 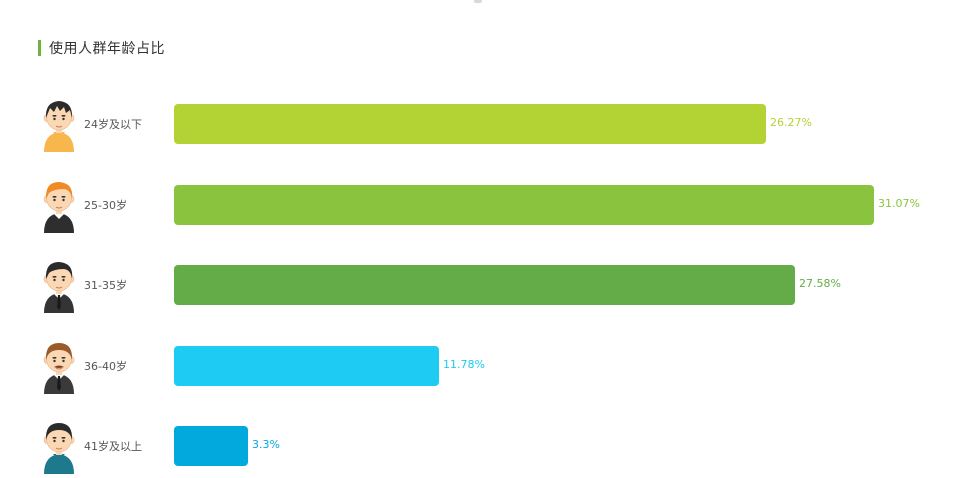 I want to click on cartoon-man-teal-shirt-icon, so click(x=59, y=446).